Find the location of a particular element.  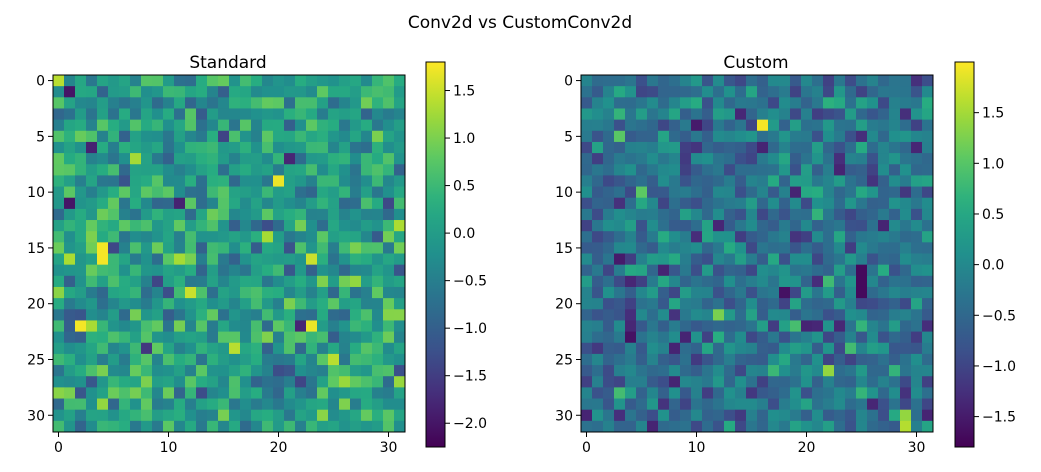

colorbar is located at coordinates (435, 254).